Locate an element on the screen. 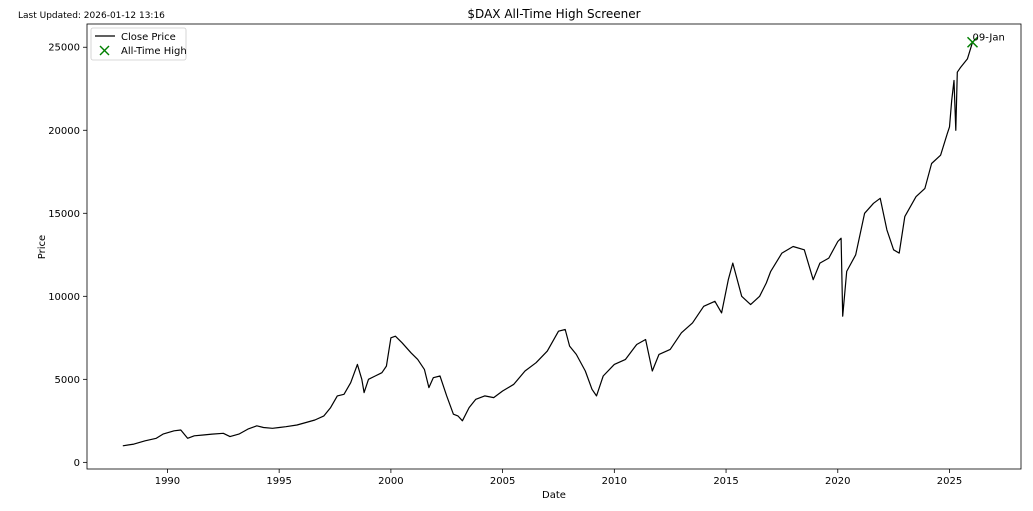  x-tick-label: 2020 is located at coordinates (837, 481).